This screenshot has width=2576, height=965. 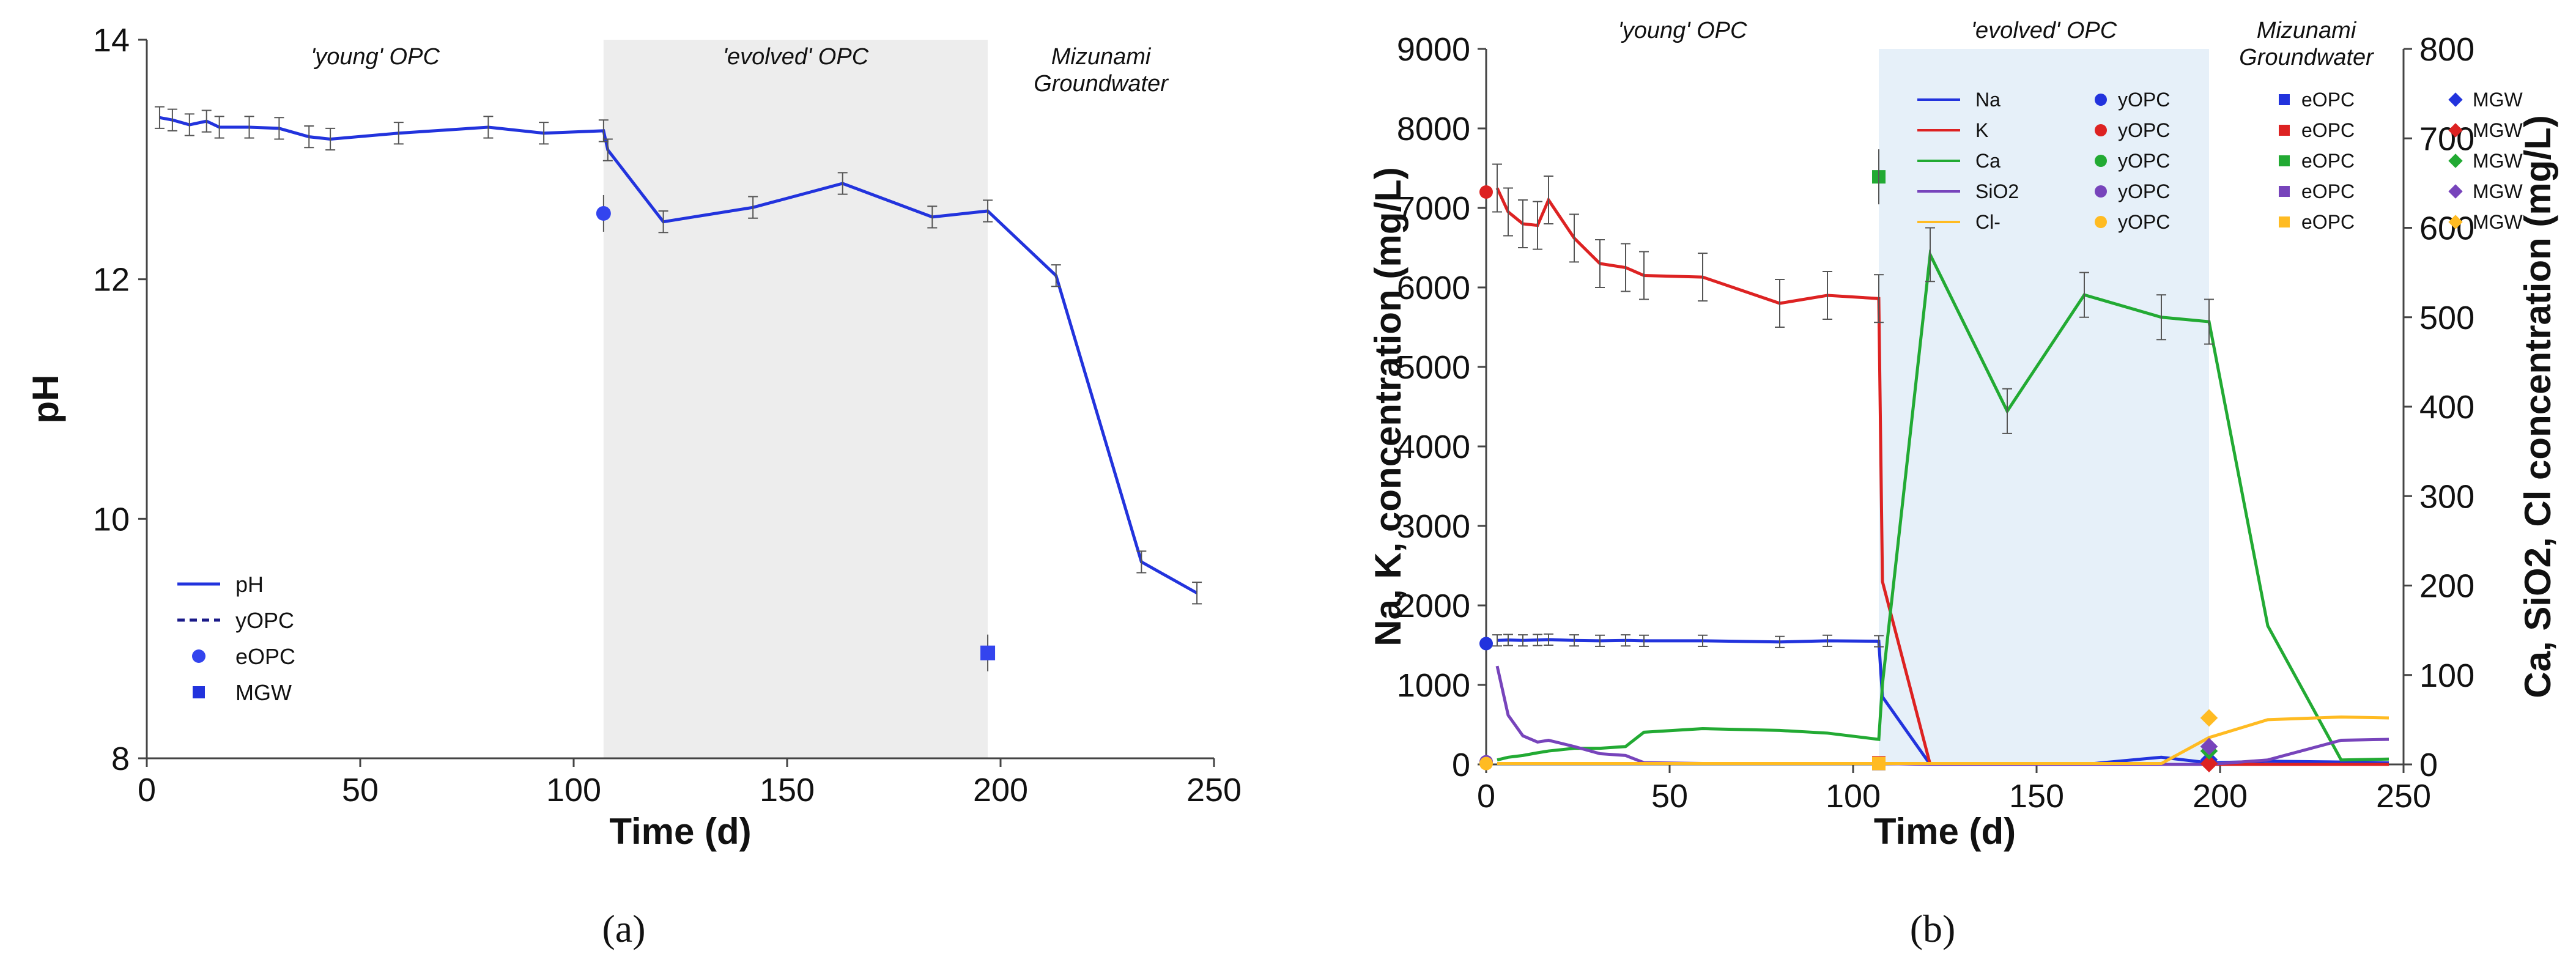 What do you see at coordinates (1987, 161) in the screenshot?
I see `legend-label-ca: Ca` at bounding box center [1987, 161].